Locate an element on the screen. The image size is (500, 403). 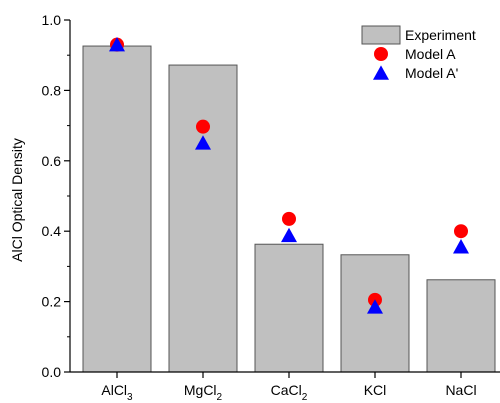
x-tick-label: NaCl is located at coordinates (460, 390).